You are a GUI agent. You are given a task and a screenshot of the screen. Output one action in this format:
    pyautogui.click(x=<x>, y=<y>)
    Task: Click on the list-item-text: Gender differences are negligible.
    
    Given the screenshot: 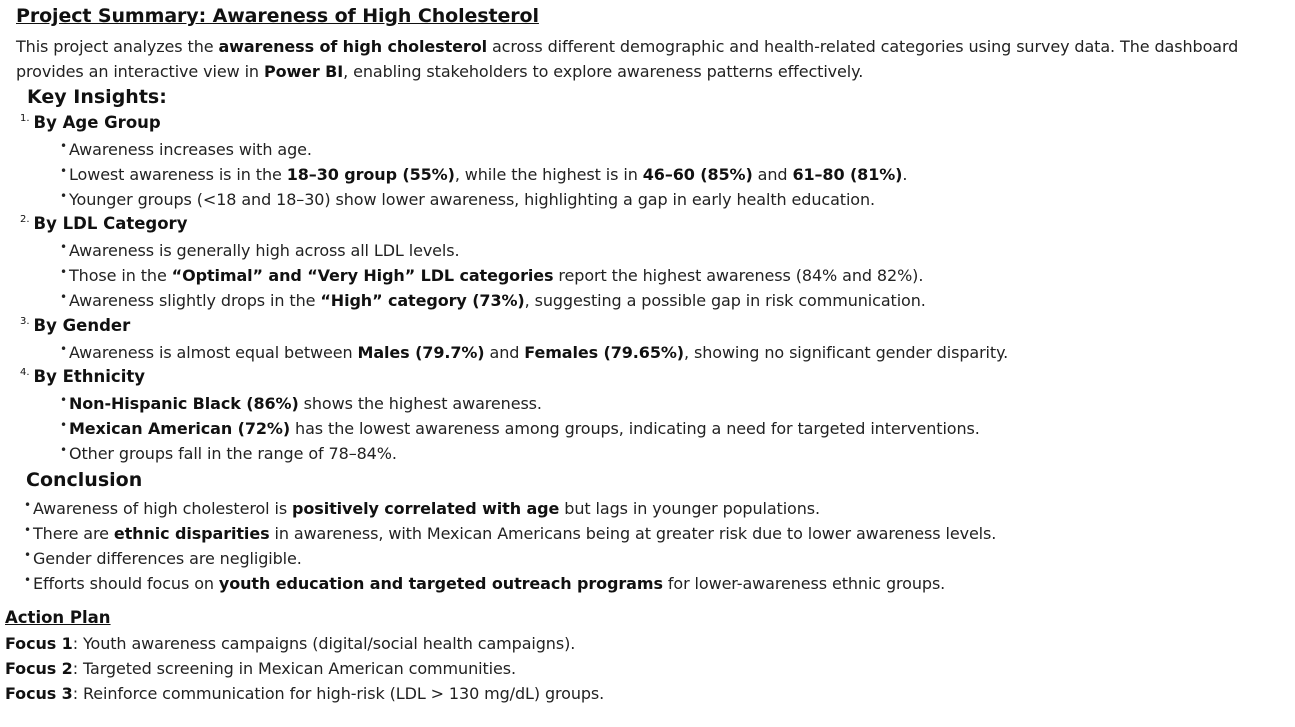 What is the action you would take?
    pyautogui.click(x=167, y=558)
    